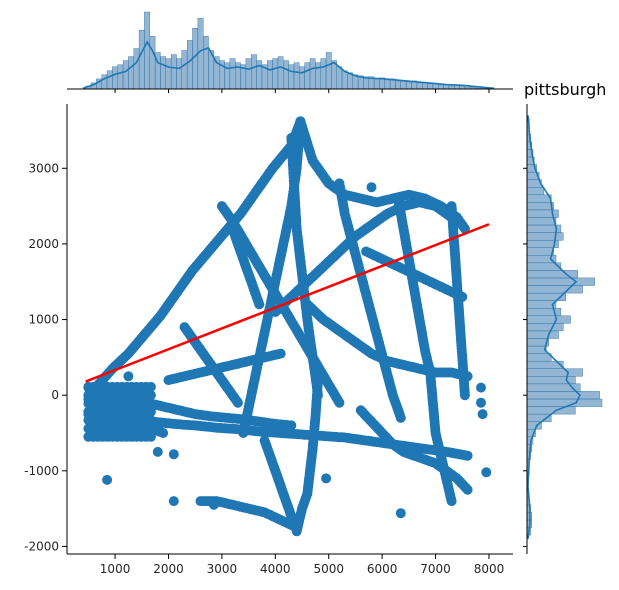  Describe the element at coordinates (43, 168) in the screenshot. I see `y-tick-label: 3000` at that location.